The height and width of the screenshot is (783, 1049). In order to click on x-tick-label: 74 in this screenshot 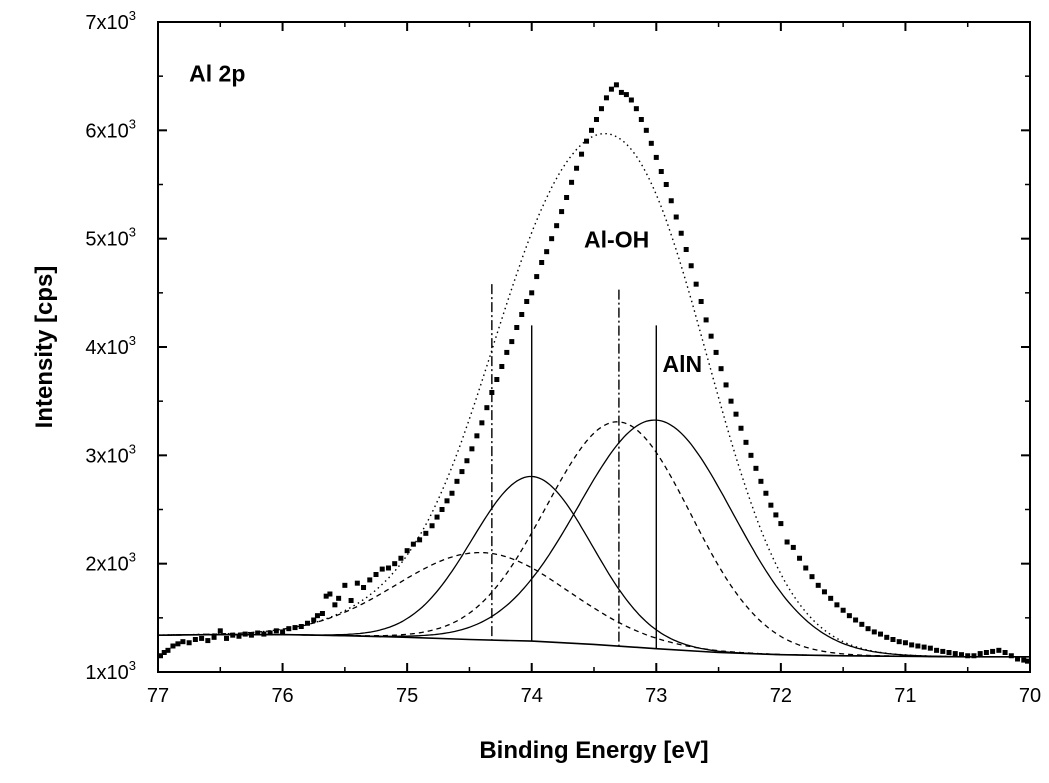, I will do `click(532, 696)`.